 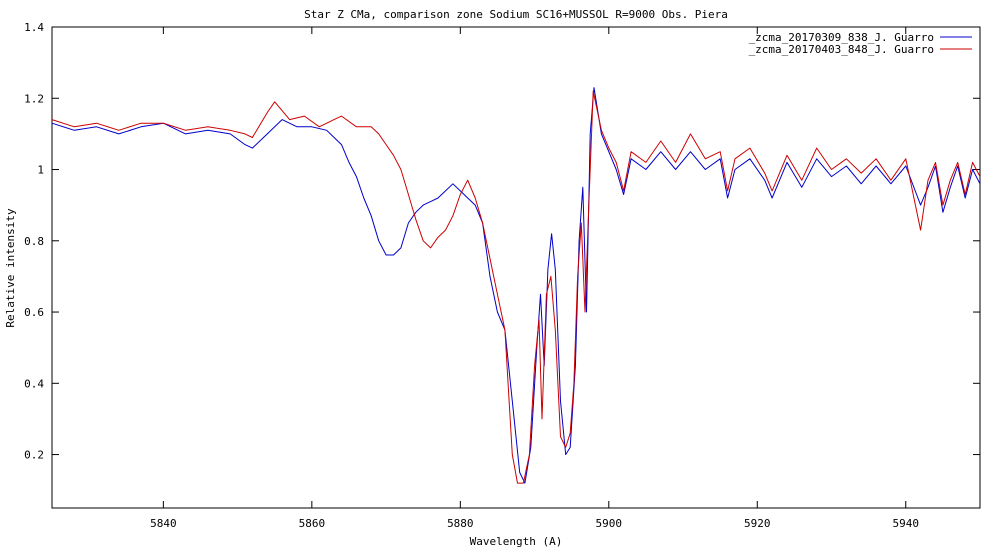 I want to click on y-axis-title: Relative intensity, so click(x=10, y=268).